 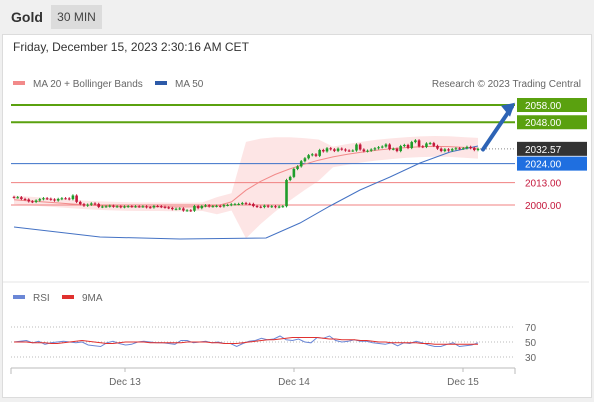 I want to click on header-bar: Gold 30 MIN, so click(x=297, y=17).